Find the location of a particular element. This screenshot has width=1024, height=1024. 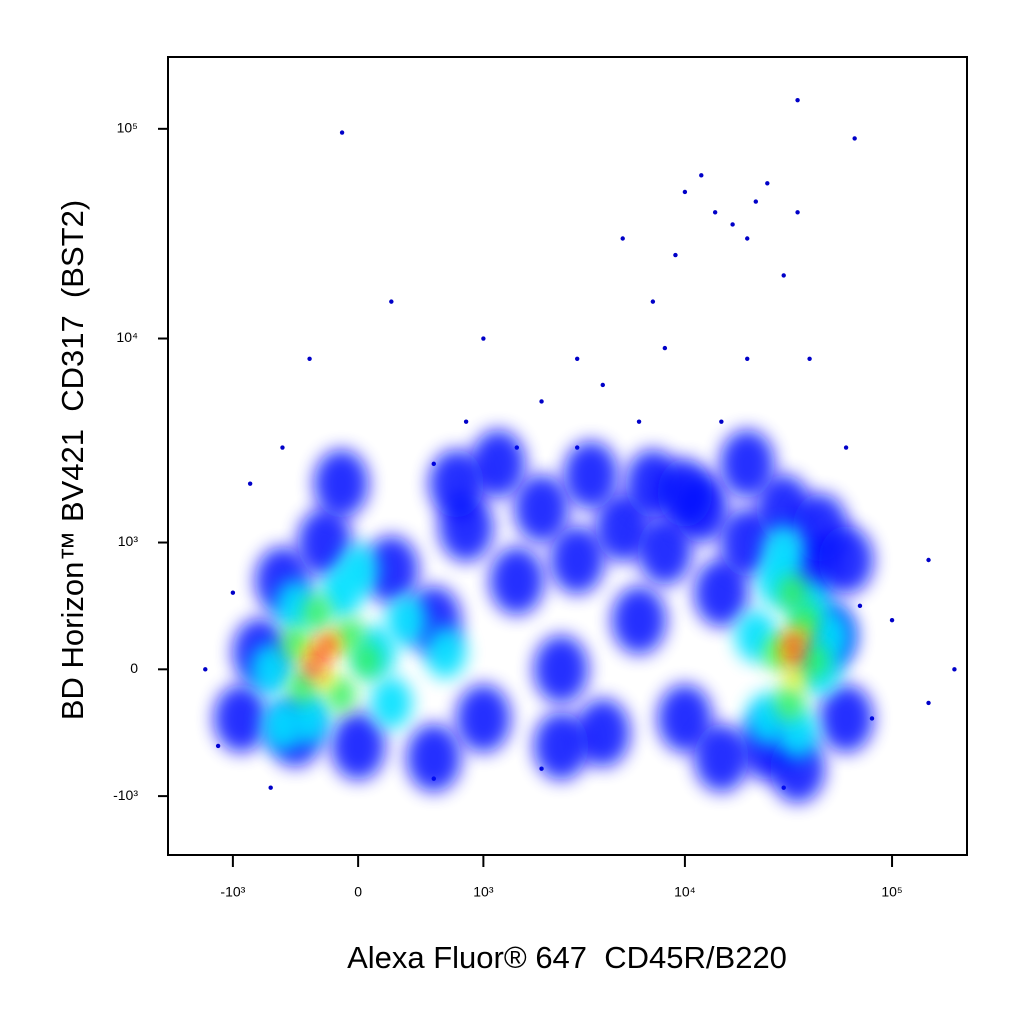

y-tick-label: 10⁵ is located at coordinates (127, 128).